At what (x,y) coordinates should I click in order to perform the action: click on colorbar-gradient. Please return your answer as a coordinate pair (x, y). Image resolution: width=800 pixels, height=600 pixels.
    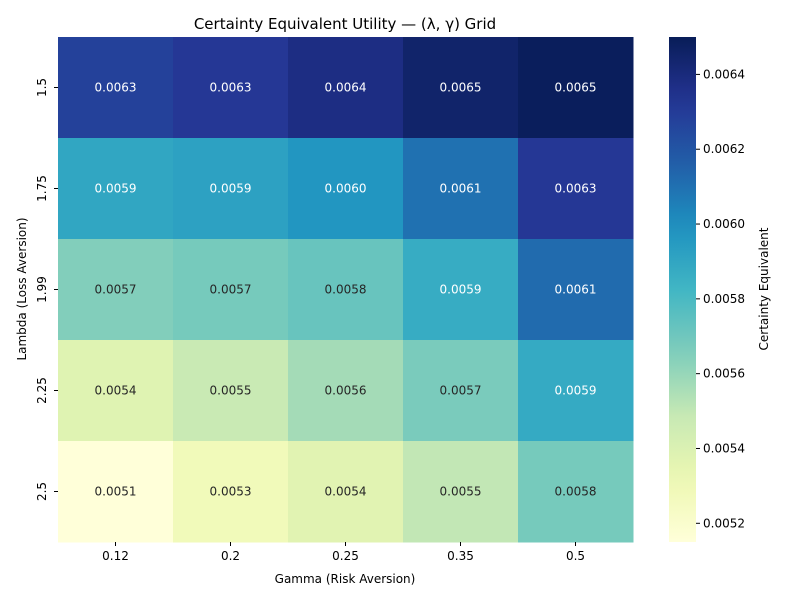
    Looking at the image, I should click on (682, 289).